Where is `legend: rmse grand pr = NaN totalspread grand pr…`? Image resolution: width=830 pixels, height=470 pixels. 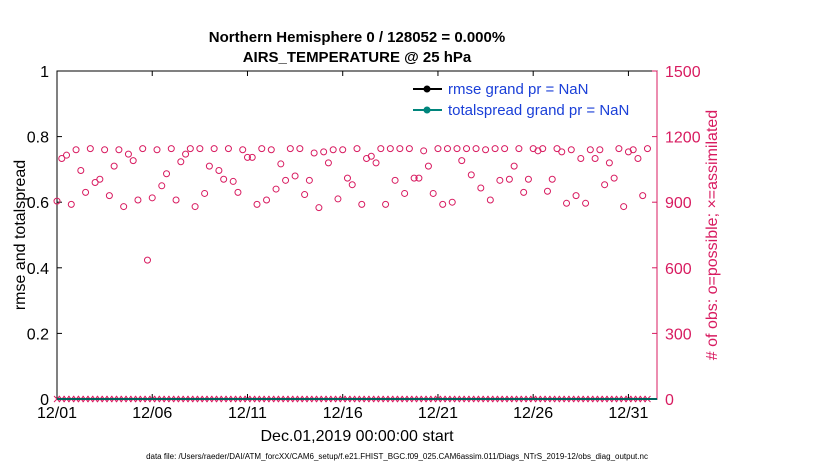 legend: rmse grand pr = NaN totalspread grand pr… is located at coordinates (521, 100).